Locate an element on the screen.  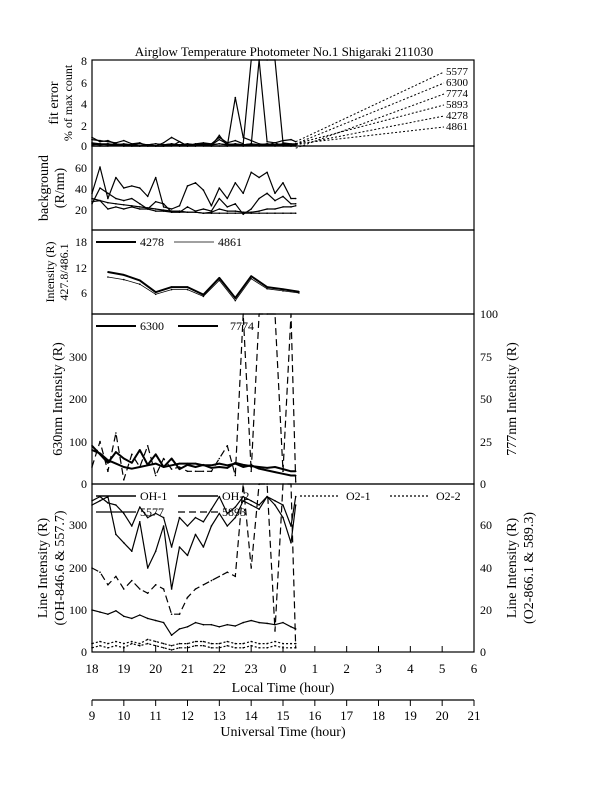
panel-background-frame is located at coordinates (283, 188).